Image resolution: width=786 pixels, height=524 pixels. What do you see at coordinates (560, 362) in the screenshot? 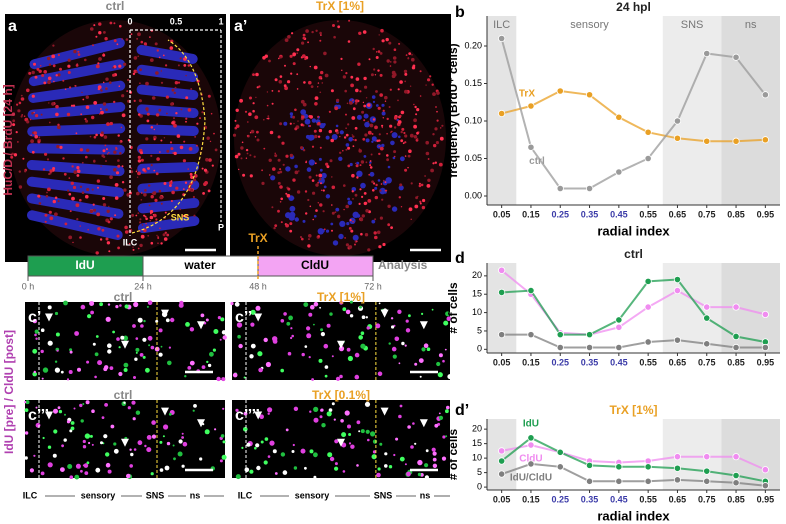
I see `x-tick-label: 0.25` at bounding box center [560, 362].